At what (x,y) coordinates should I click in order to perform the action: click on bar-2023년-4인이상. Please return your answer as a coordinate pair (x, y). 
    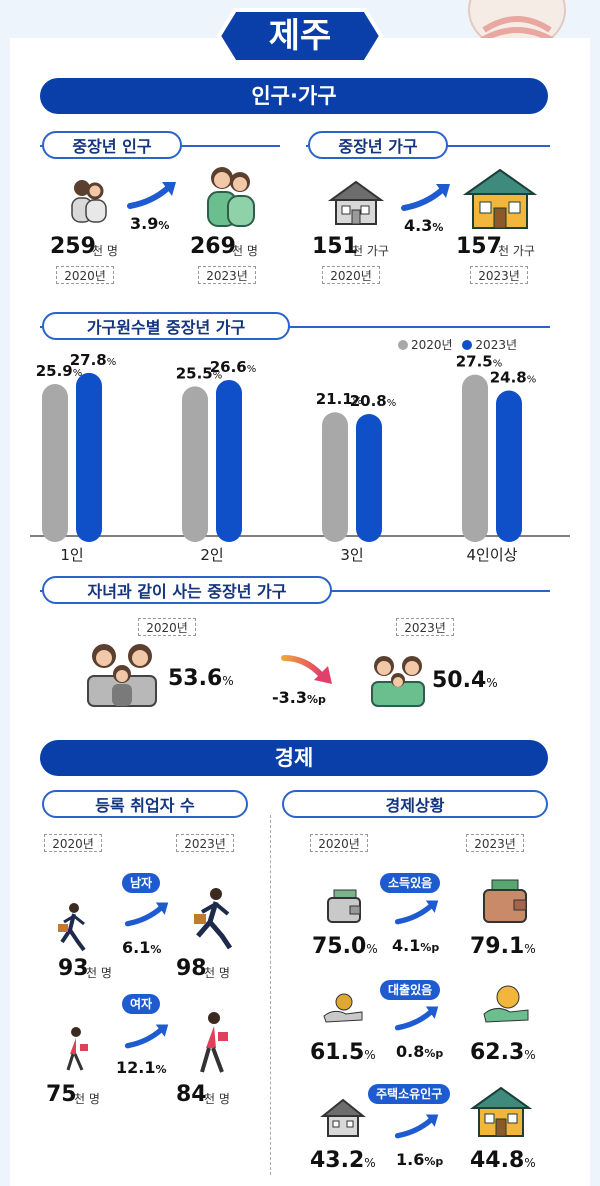
    Looking at the image, I should click on (509, 466).